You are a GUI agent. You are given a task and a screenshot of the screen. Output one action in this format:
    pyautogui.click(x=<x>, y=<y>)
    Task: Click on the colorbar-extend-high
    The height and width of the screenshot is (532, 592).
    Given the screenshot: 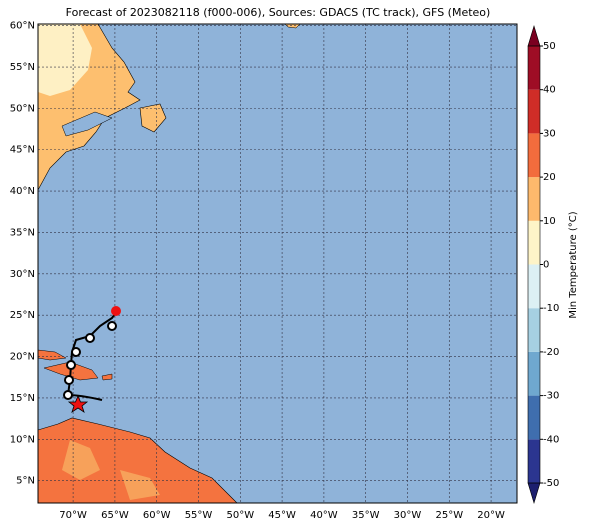 What is the action you would take?
    pyautogui.click(x=534, y=35)
    